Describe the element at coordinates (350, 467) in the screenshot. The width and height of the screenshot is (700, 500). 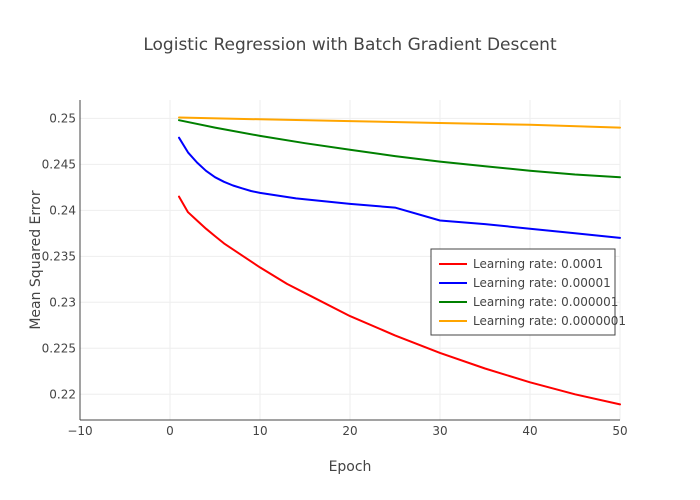
I see `x-axis-title: Epoch` at that location.